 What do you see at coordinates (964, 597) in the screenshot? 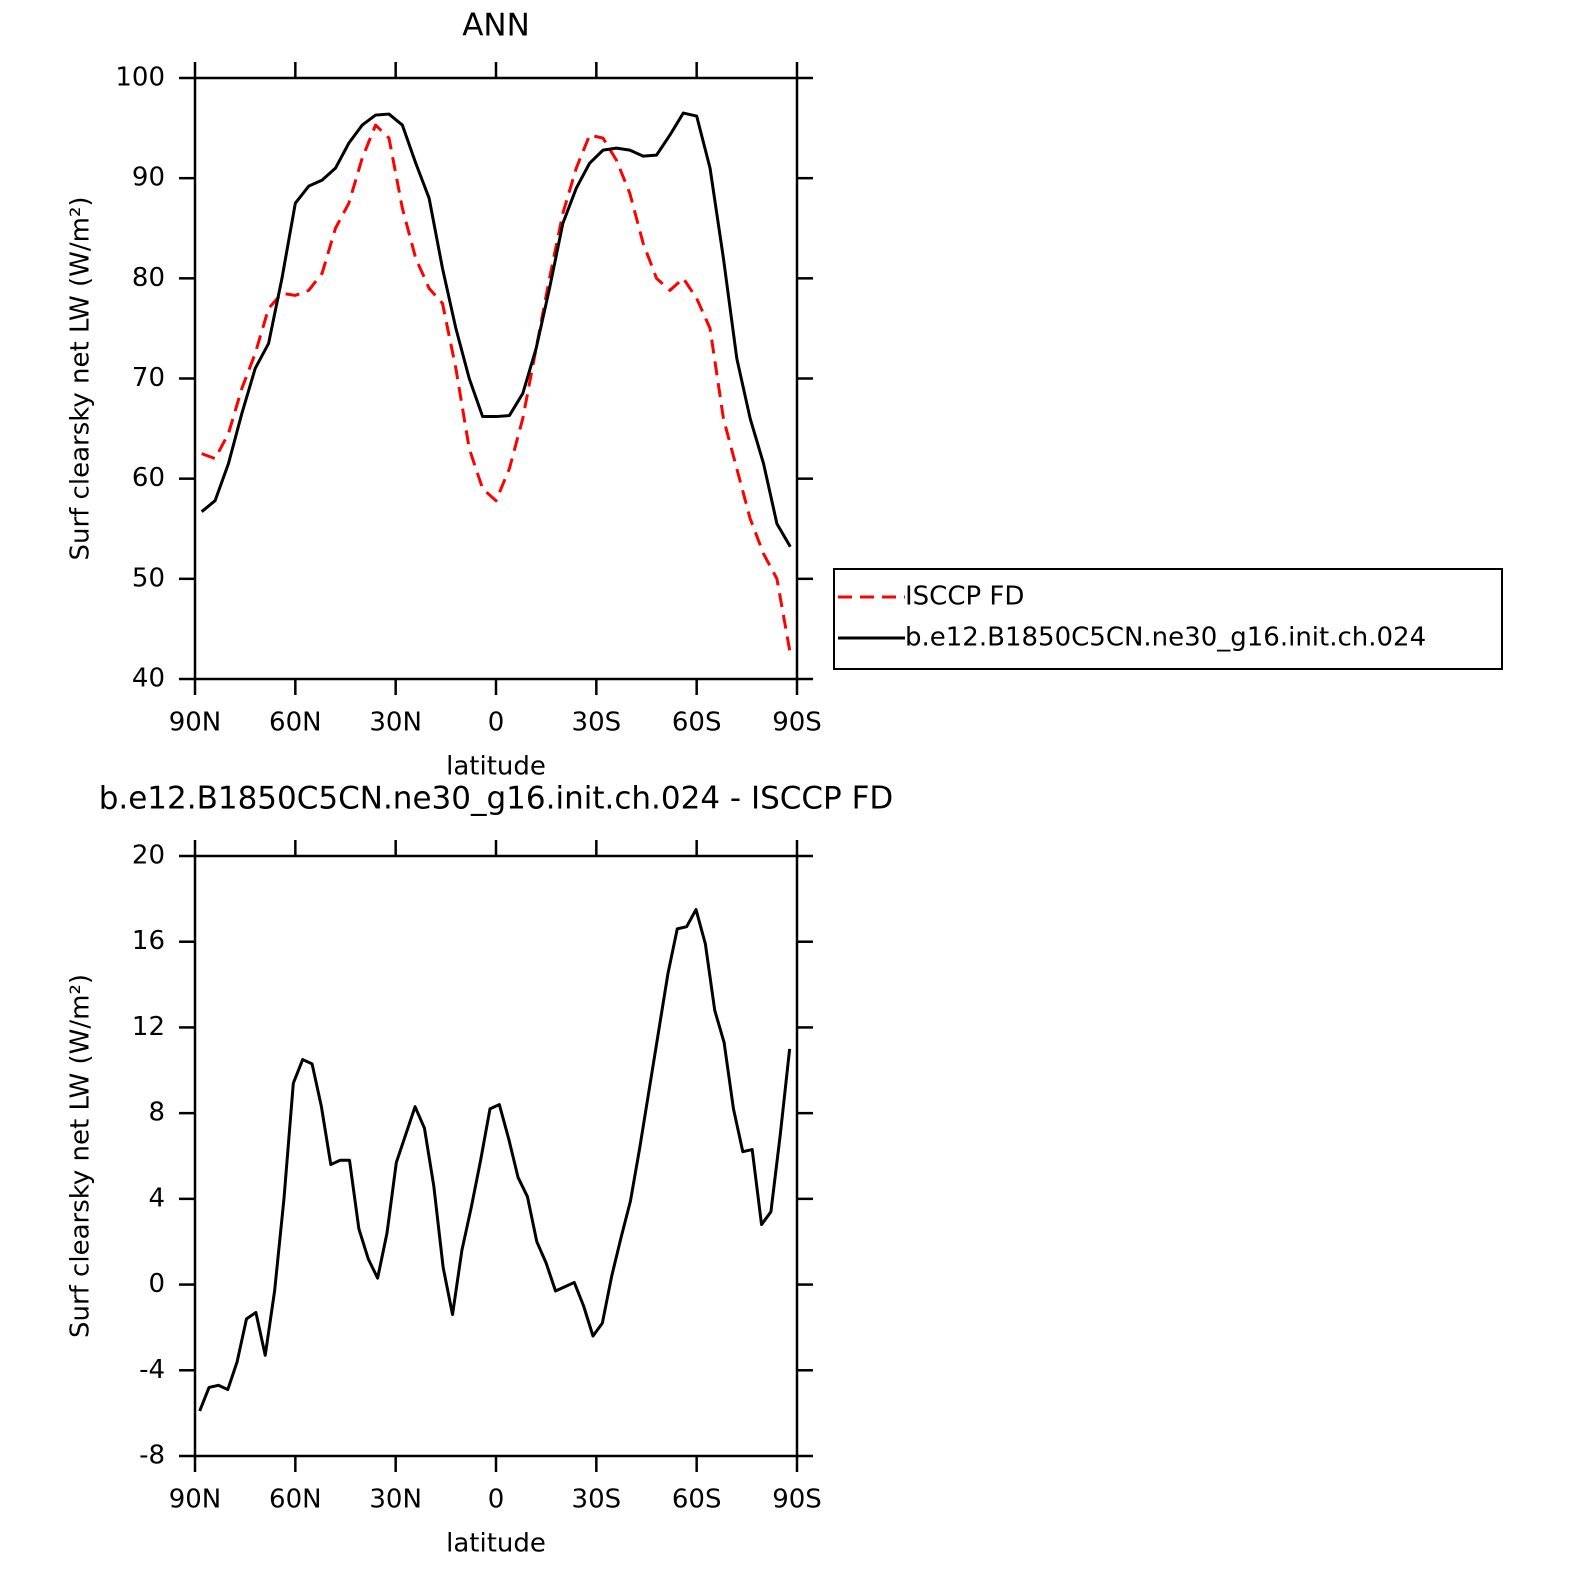
I see `legend-label: ISCCP FD` at bounding box center [964, 597].